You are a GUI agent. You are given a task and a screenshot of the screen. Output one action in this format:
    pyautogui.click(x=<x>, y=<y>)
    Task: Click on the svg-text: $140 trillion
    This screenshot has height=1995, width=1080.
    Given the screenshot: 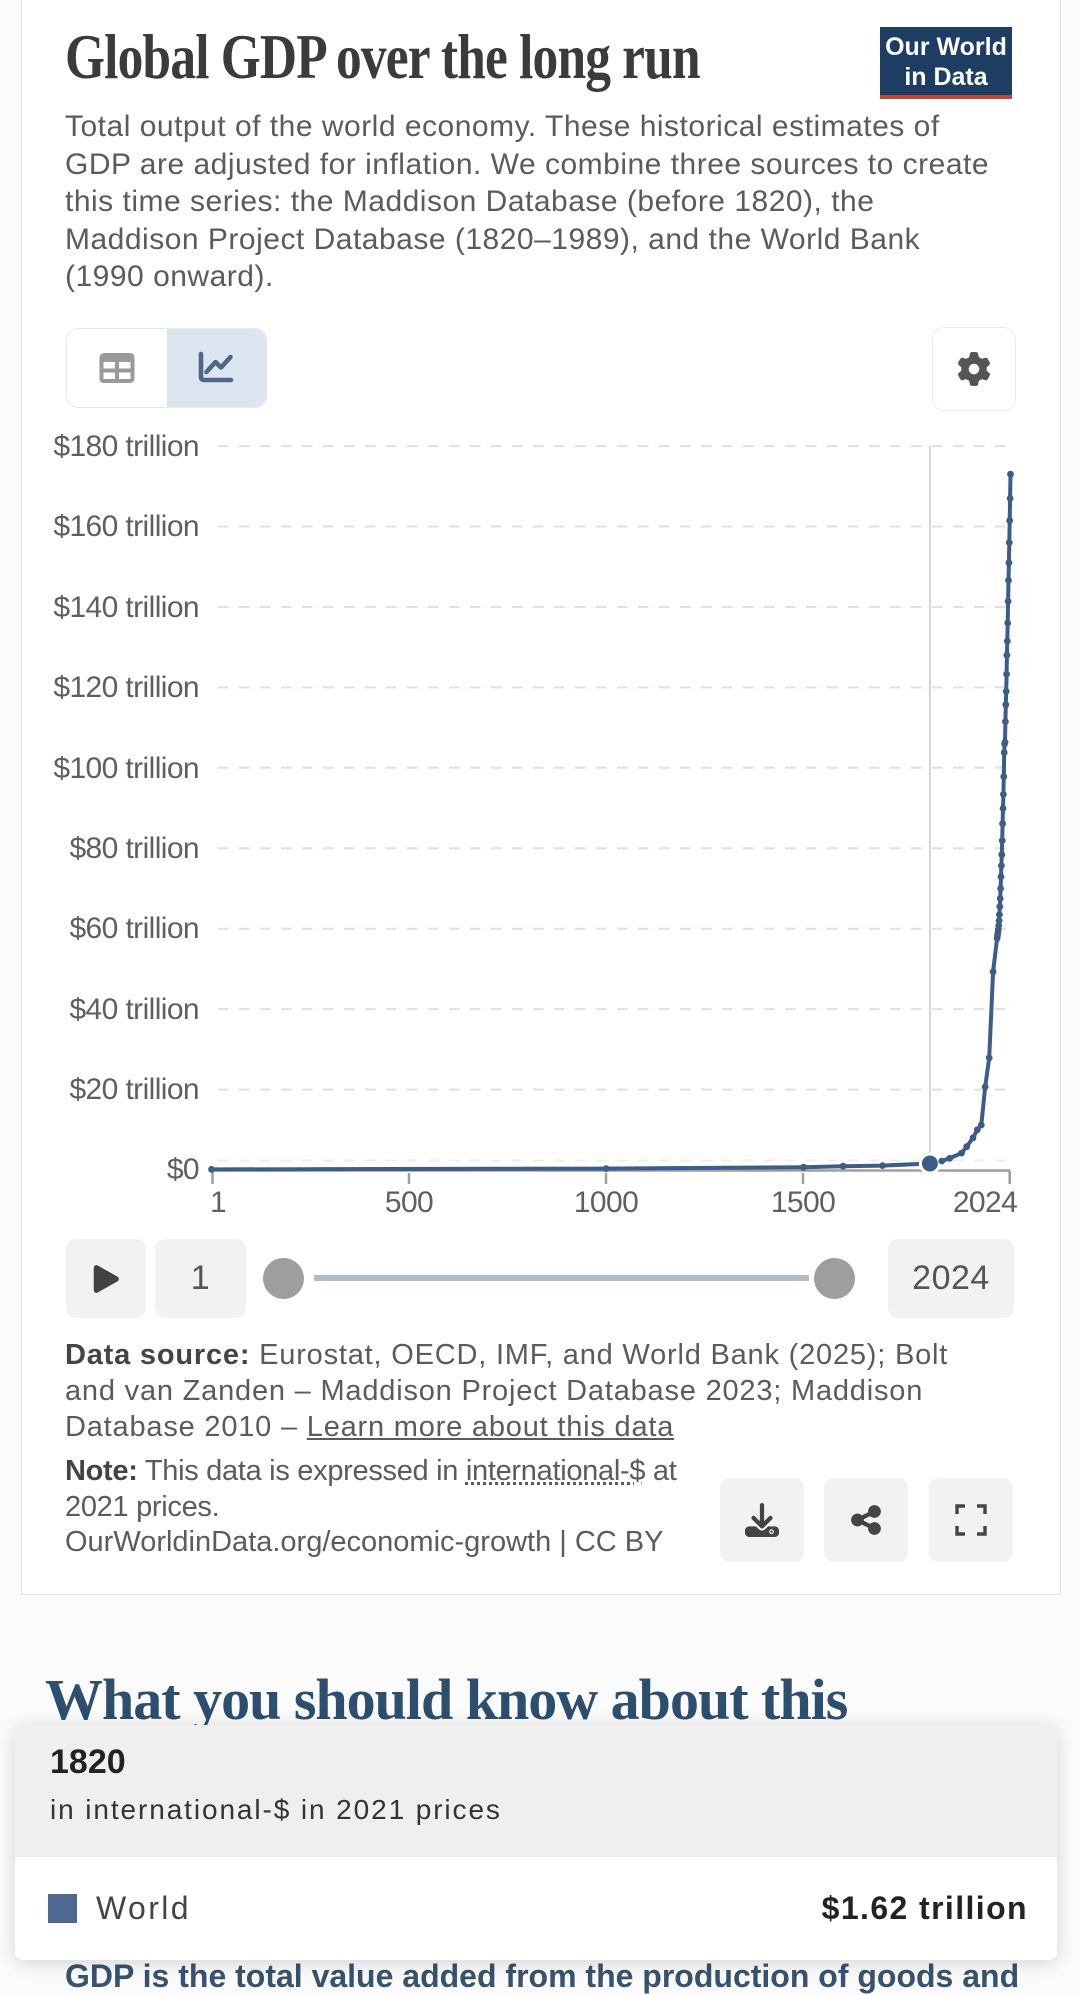 What is the action you would take?
    pyautogui.click(x=126, y=607)
    